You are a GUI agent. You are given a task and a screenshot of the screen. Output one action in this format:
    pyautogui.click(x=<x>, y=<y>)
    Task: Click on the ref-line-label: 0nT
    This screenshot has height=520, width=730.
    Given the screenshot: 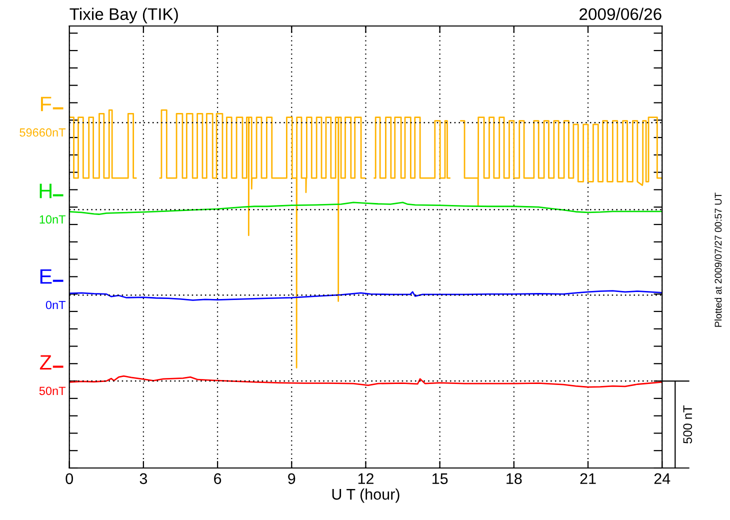 What is the action you would take?
    pyautogui.click(x=56, y=305)
    